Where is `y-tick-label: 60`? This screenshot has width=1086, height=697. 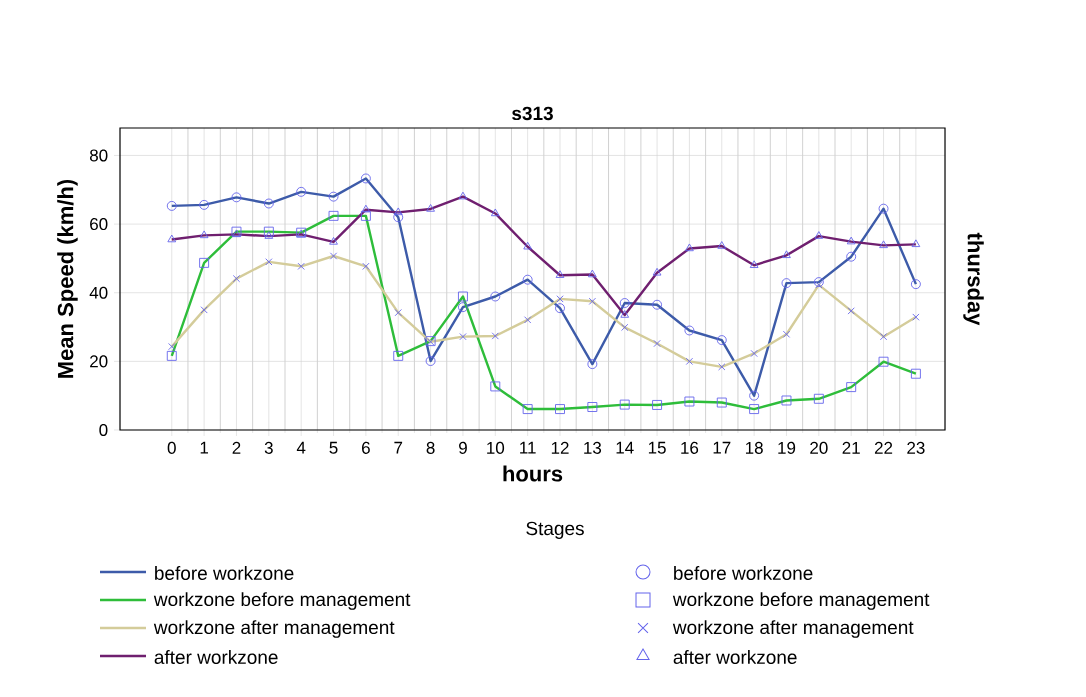 y-tick-label: 60 is located at coordinates (99, 224).